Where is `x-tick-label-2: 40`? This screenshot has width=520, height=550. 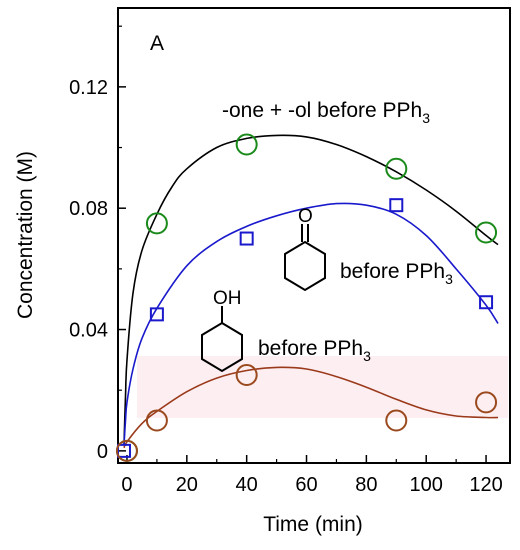 x-tick-label-2: 40 is located at coordinates (247, 485).